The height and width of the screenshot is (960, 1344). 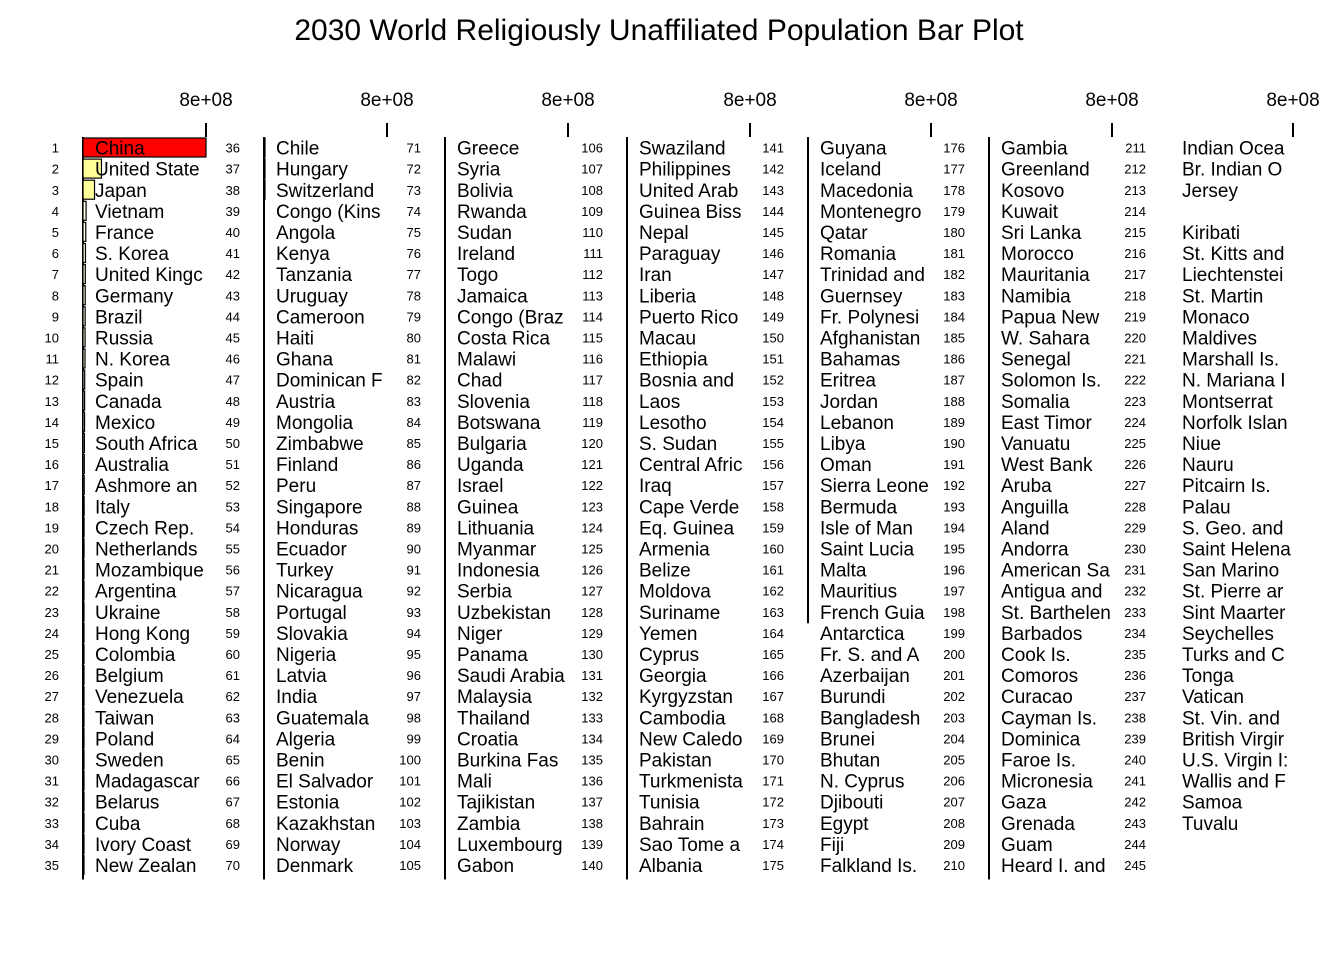 I want to click on country-label: Falkland Is., so click(x=868, y=866).